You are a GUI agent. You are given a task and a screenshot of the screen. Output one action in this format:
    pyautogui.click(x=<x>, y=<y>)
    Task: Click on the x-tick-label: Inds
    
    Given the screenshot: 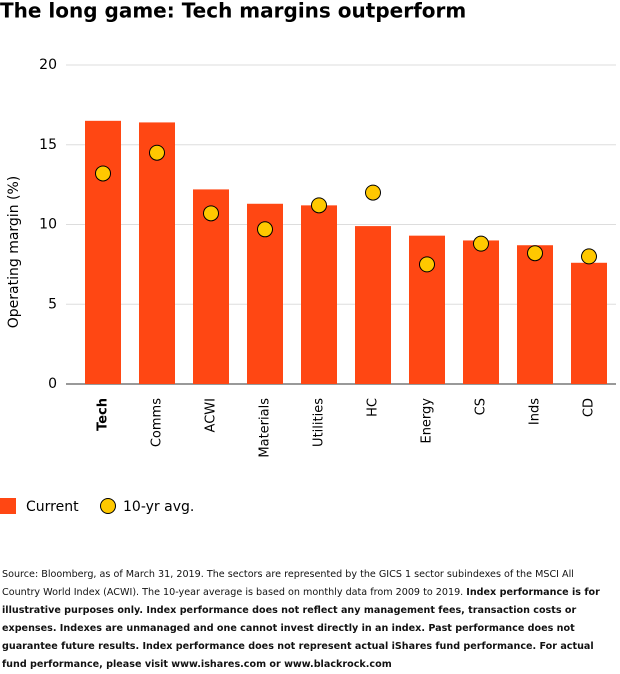 What is the action you would take?
    pyautogui.click(x=535, y=411)
    